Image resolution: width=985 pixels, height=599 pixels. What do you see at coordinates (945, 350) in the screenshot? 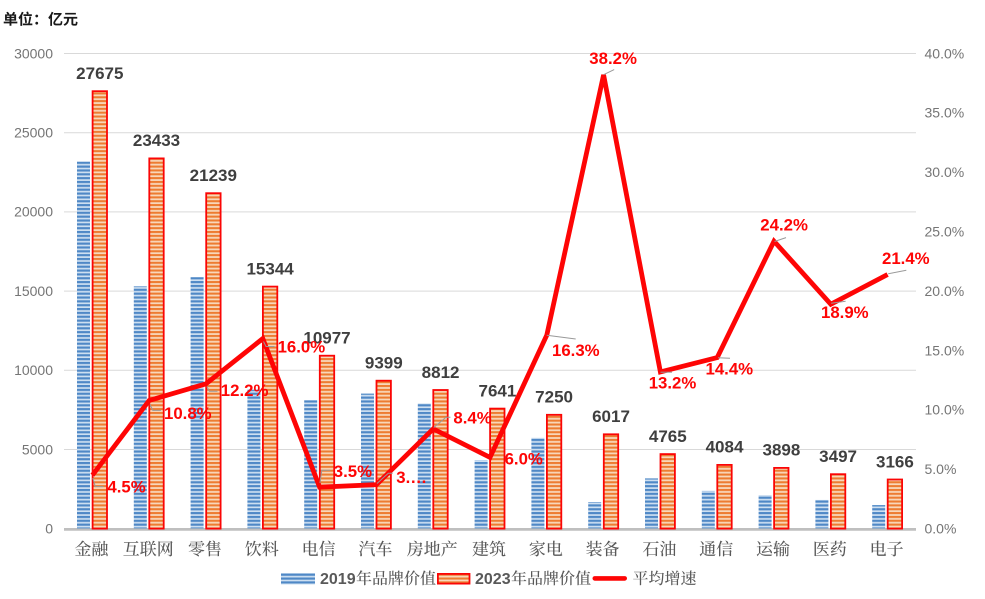
I see `svg-text: 15.0%` at bounding box center [945, 350].